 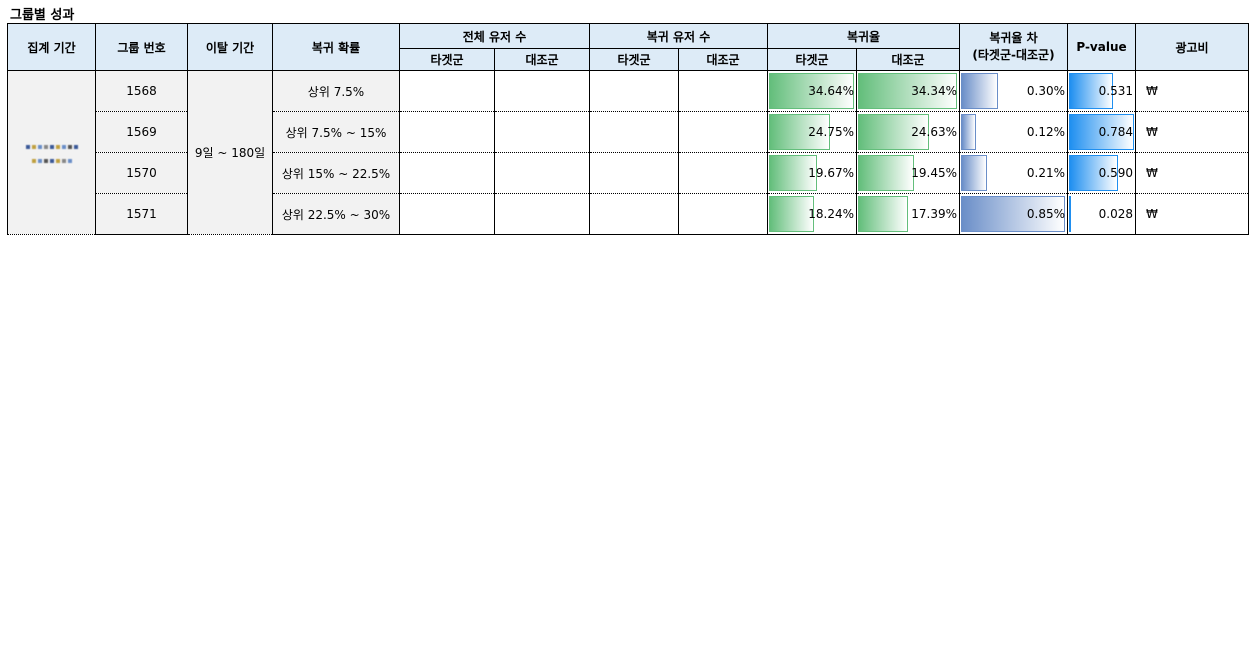 I want to click on header-total-users: 전체 유저 수, so click(x=494, y=36).